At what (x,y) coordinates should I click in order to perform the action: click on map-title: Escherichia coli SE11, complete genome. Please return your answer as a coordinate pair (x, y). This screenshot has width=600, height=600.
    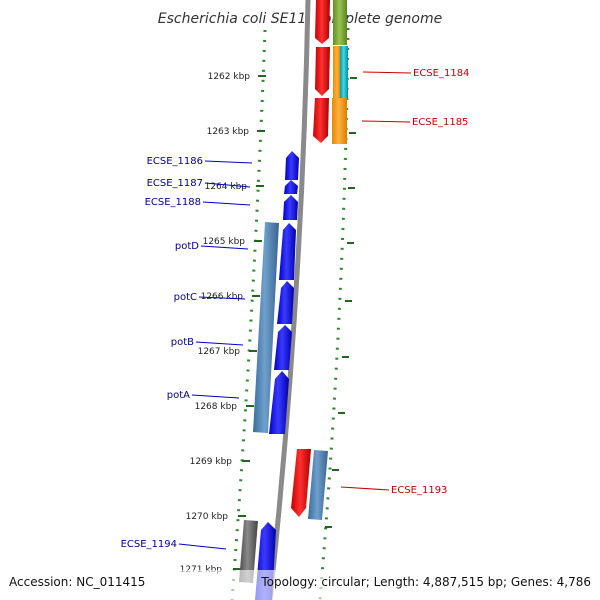
    Looking at the image, I should click on (300, 19).